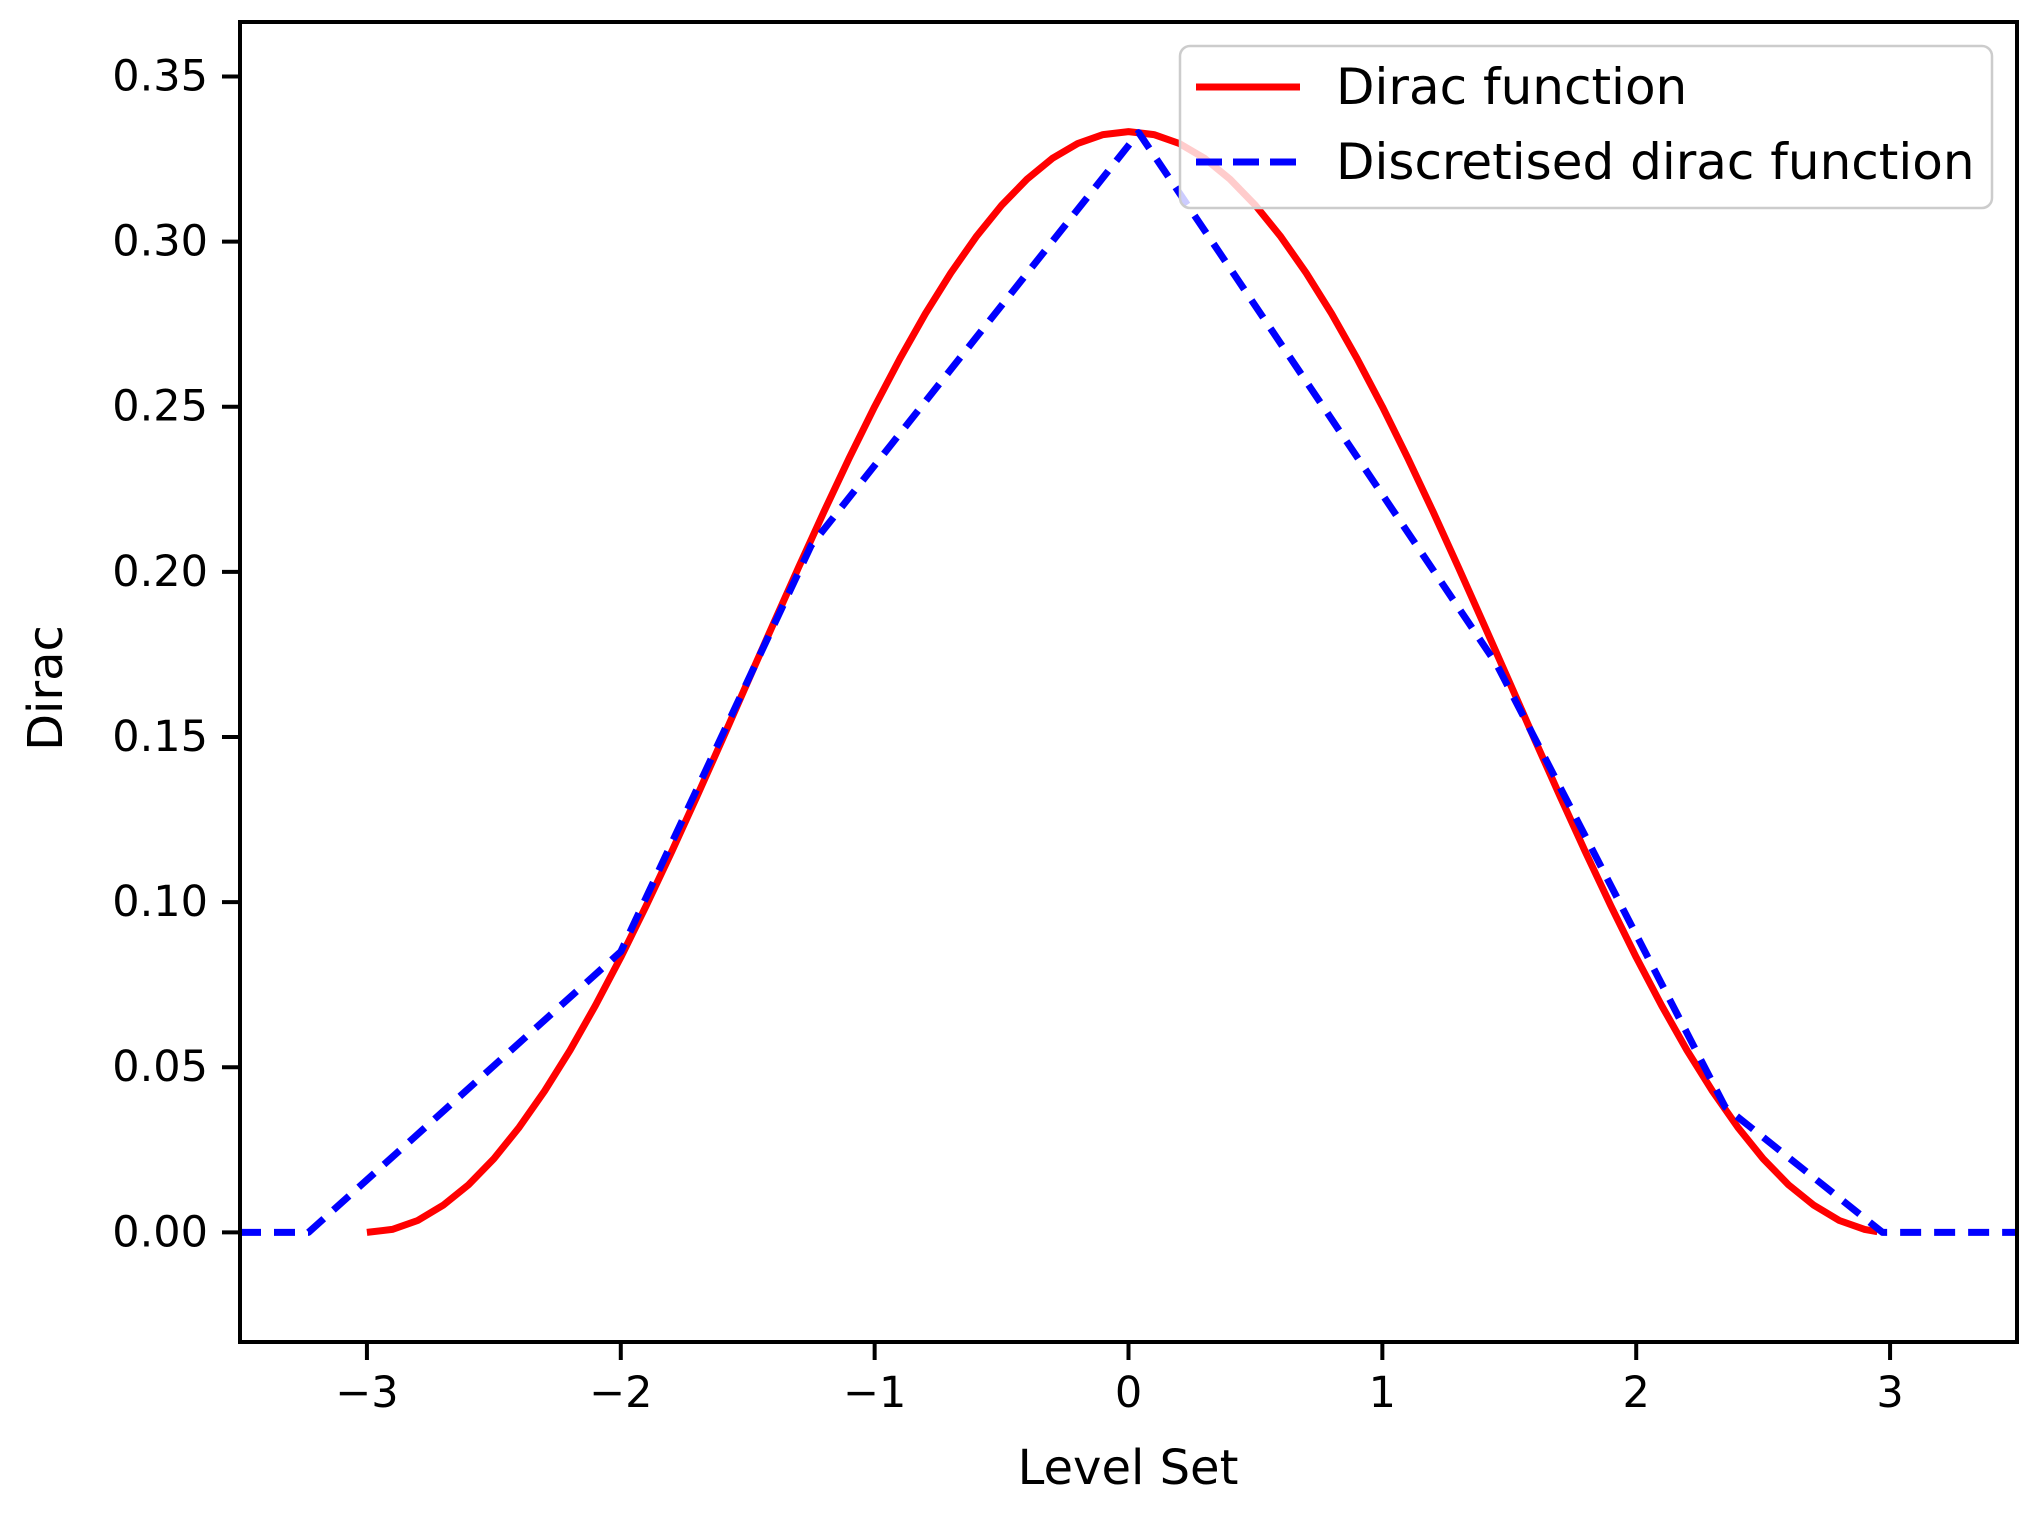 The height and width of the screenshot is (1520, 2036). I want to click on y-tick-label: 0.10, so click(160, 902).